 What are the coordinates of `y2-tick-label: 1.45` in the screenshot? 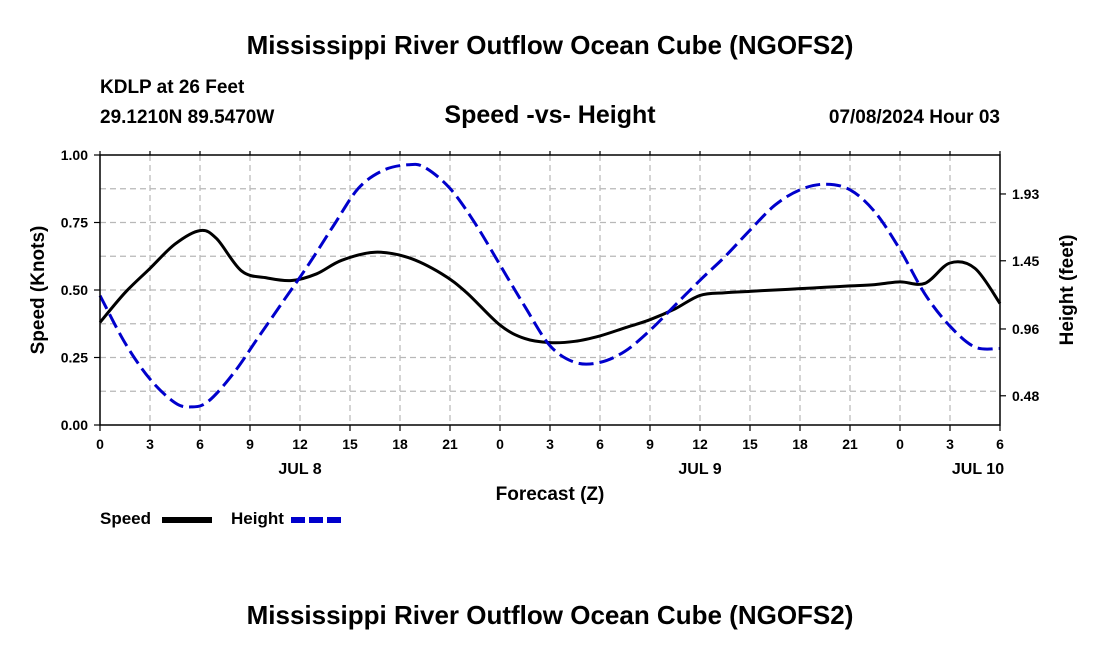 It's located at (1025, 261).